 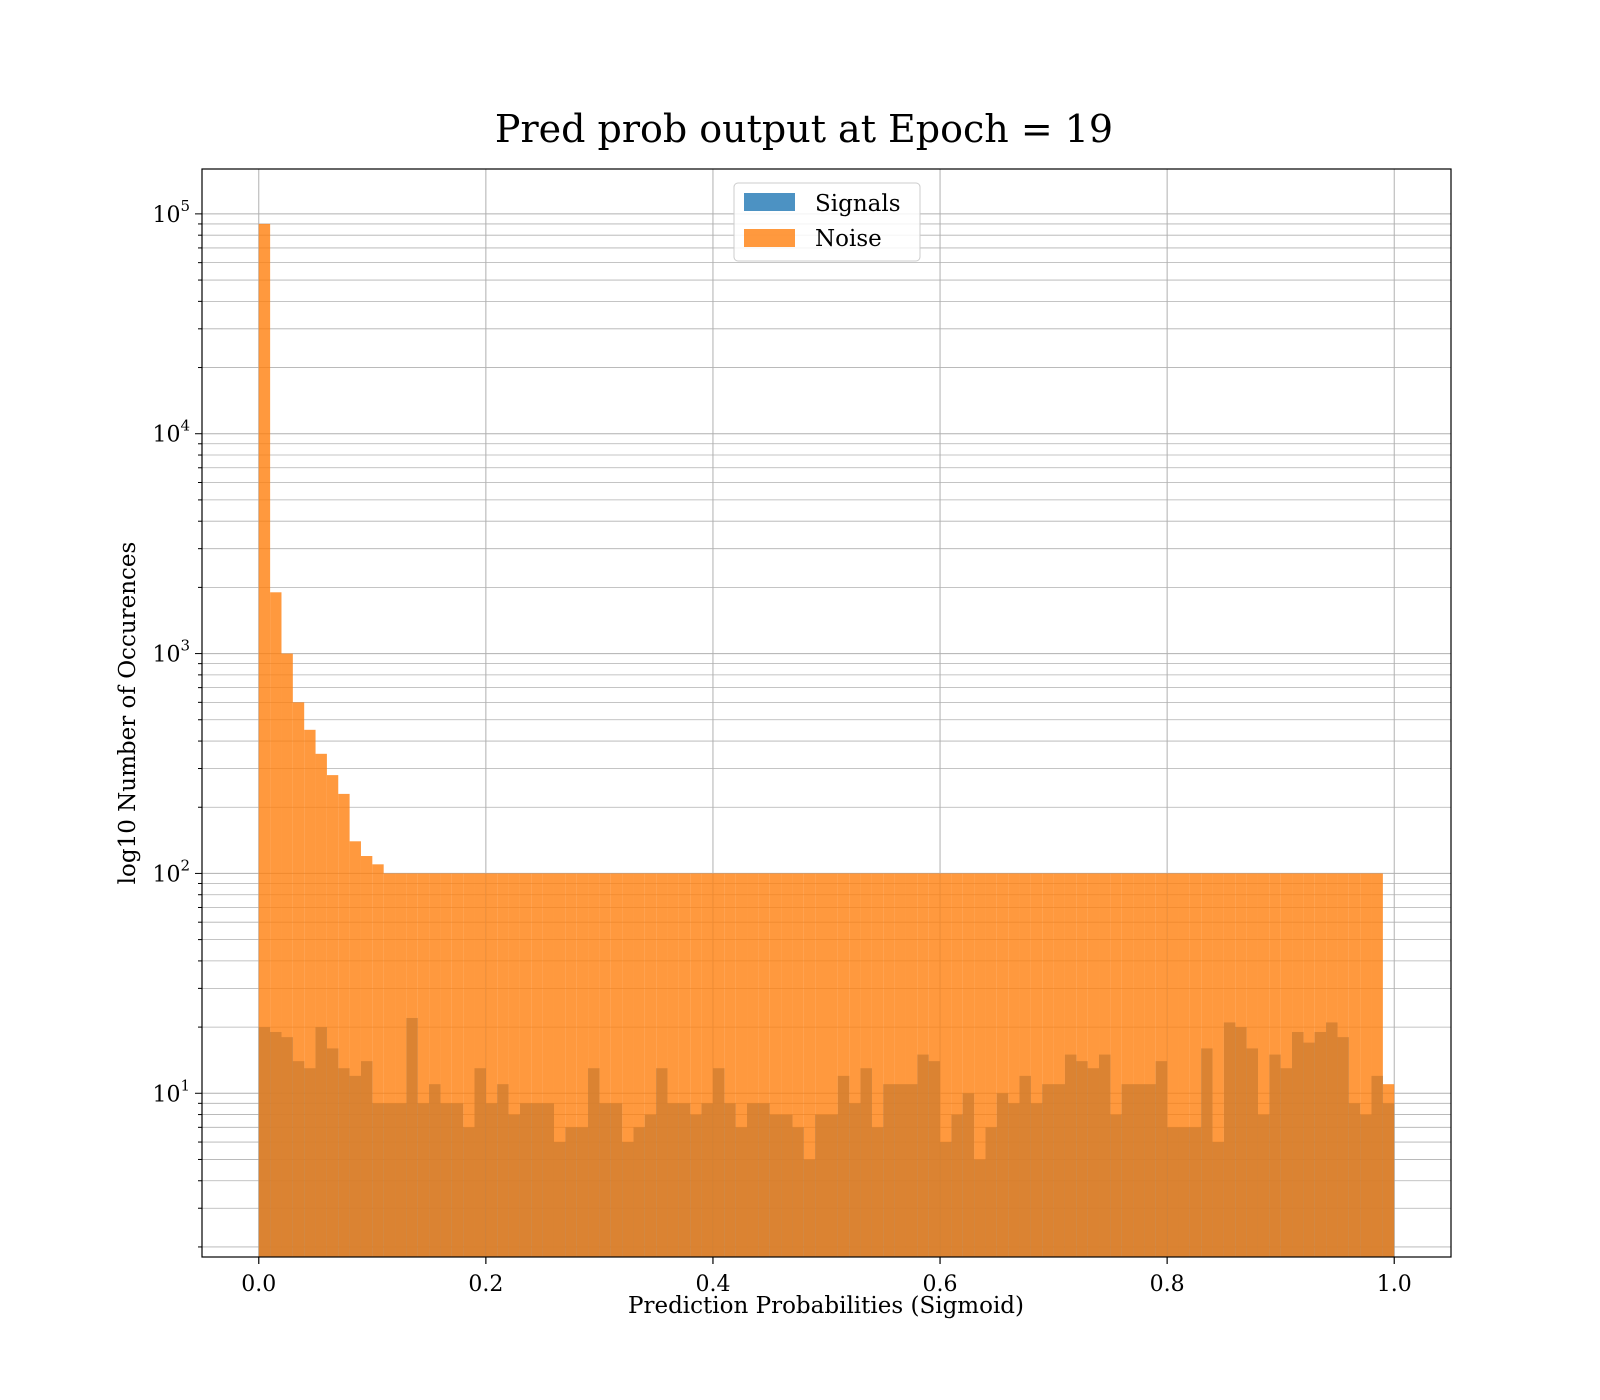 I want to click on x-tick-label: 0.8, so click(x=1167, y=1284).